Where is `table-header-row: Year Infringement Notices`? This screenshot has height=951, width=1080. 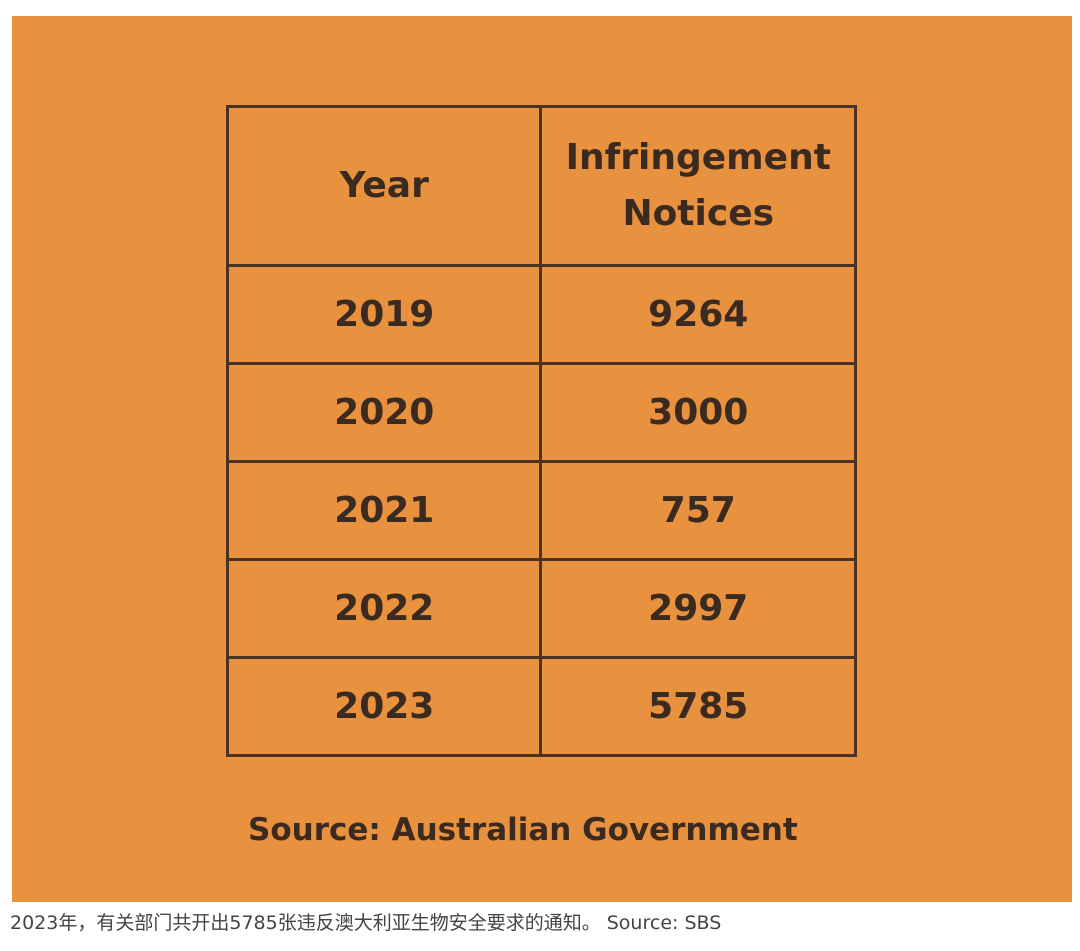
table-header-row: Year Infringement Notices is located at coordinates (541, 186).